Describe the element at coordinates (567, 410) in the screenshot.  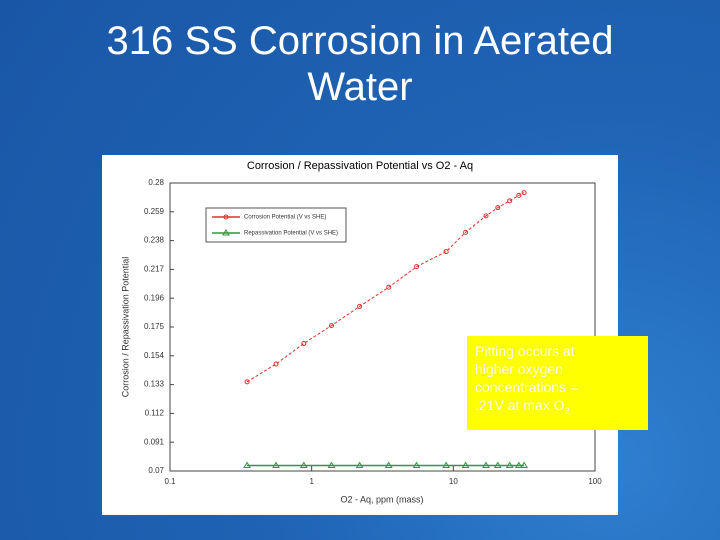
I see `callout-subscript: 2` at that location.